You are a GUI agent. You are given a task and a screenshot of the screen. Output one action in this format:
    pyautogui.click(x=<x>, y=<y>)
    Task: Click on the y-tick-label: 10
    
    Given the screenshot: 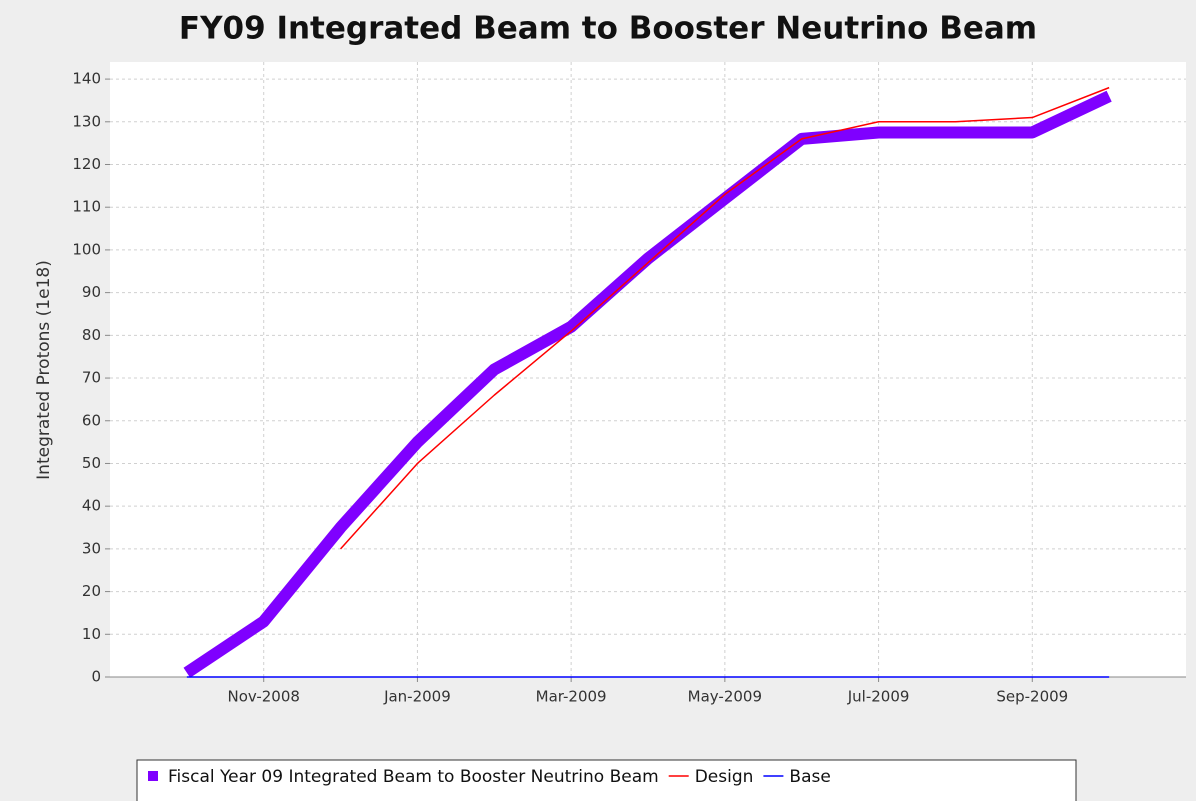 What is the action you would take?
    pyautogui.click(x=91, y=634)
    